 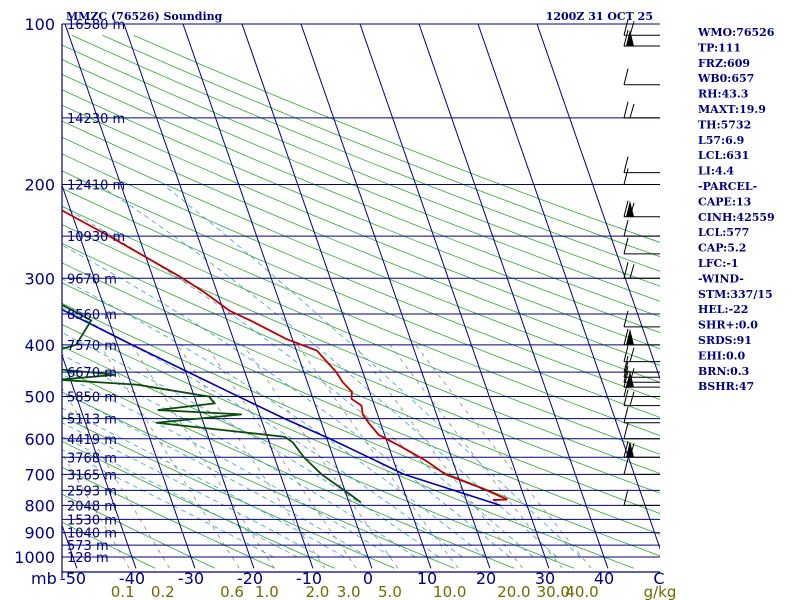 What do you see at coordinates (144, 16) in the screenshot?
I see `station-title: MMZC (76526) Sounding` at bounding box center [144, 16].